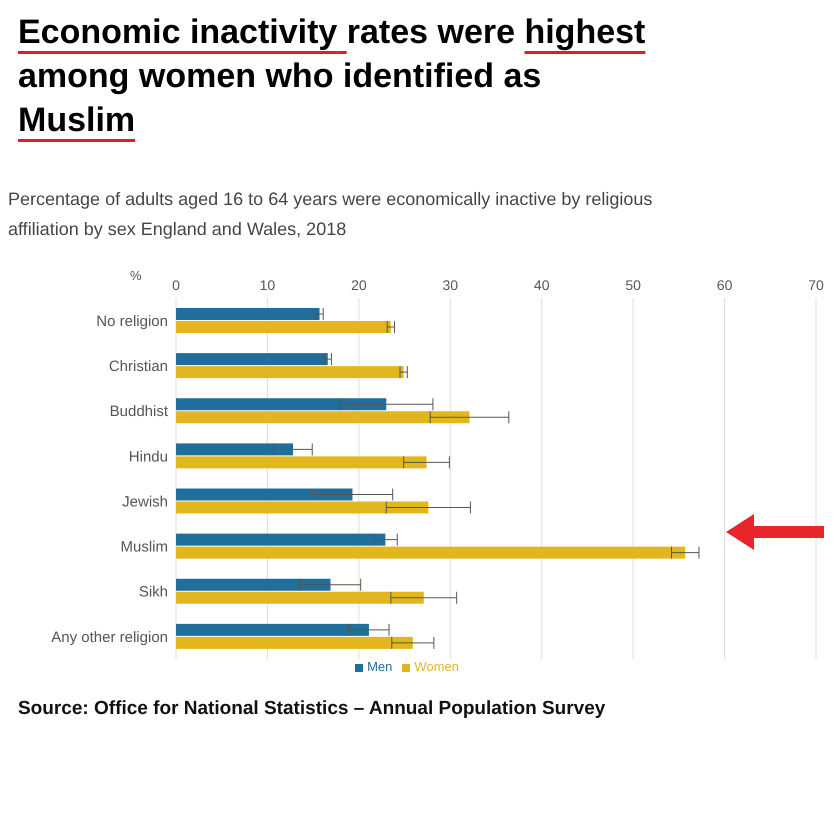 Image resolution: width=834 pixels, height=822 pixels. Describe the element at coordinates (436, 666) in the screenshot. I see `legend-label: Women` at that location.